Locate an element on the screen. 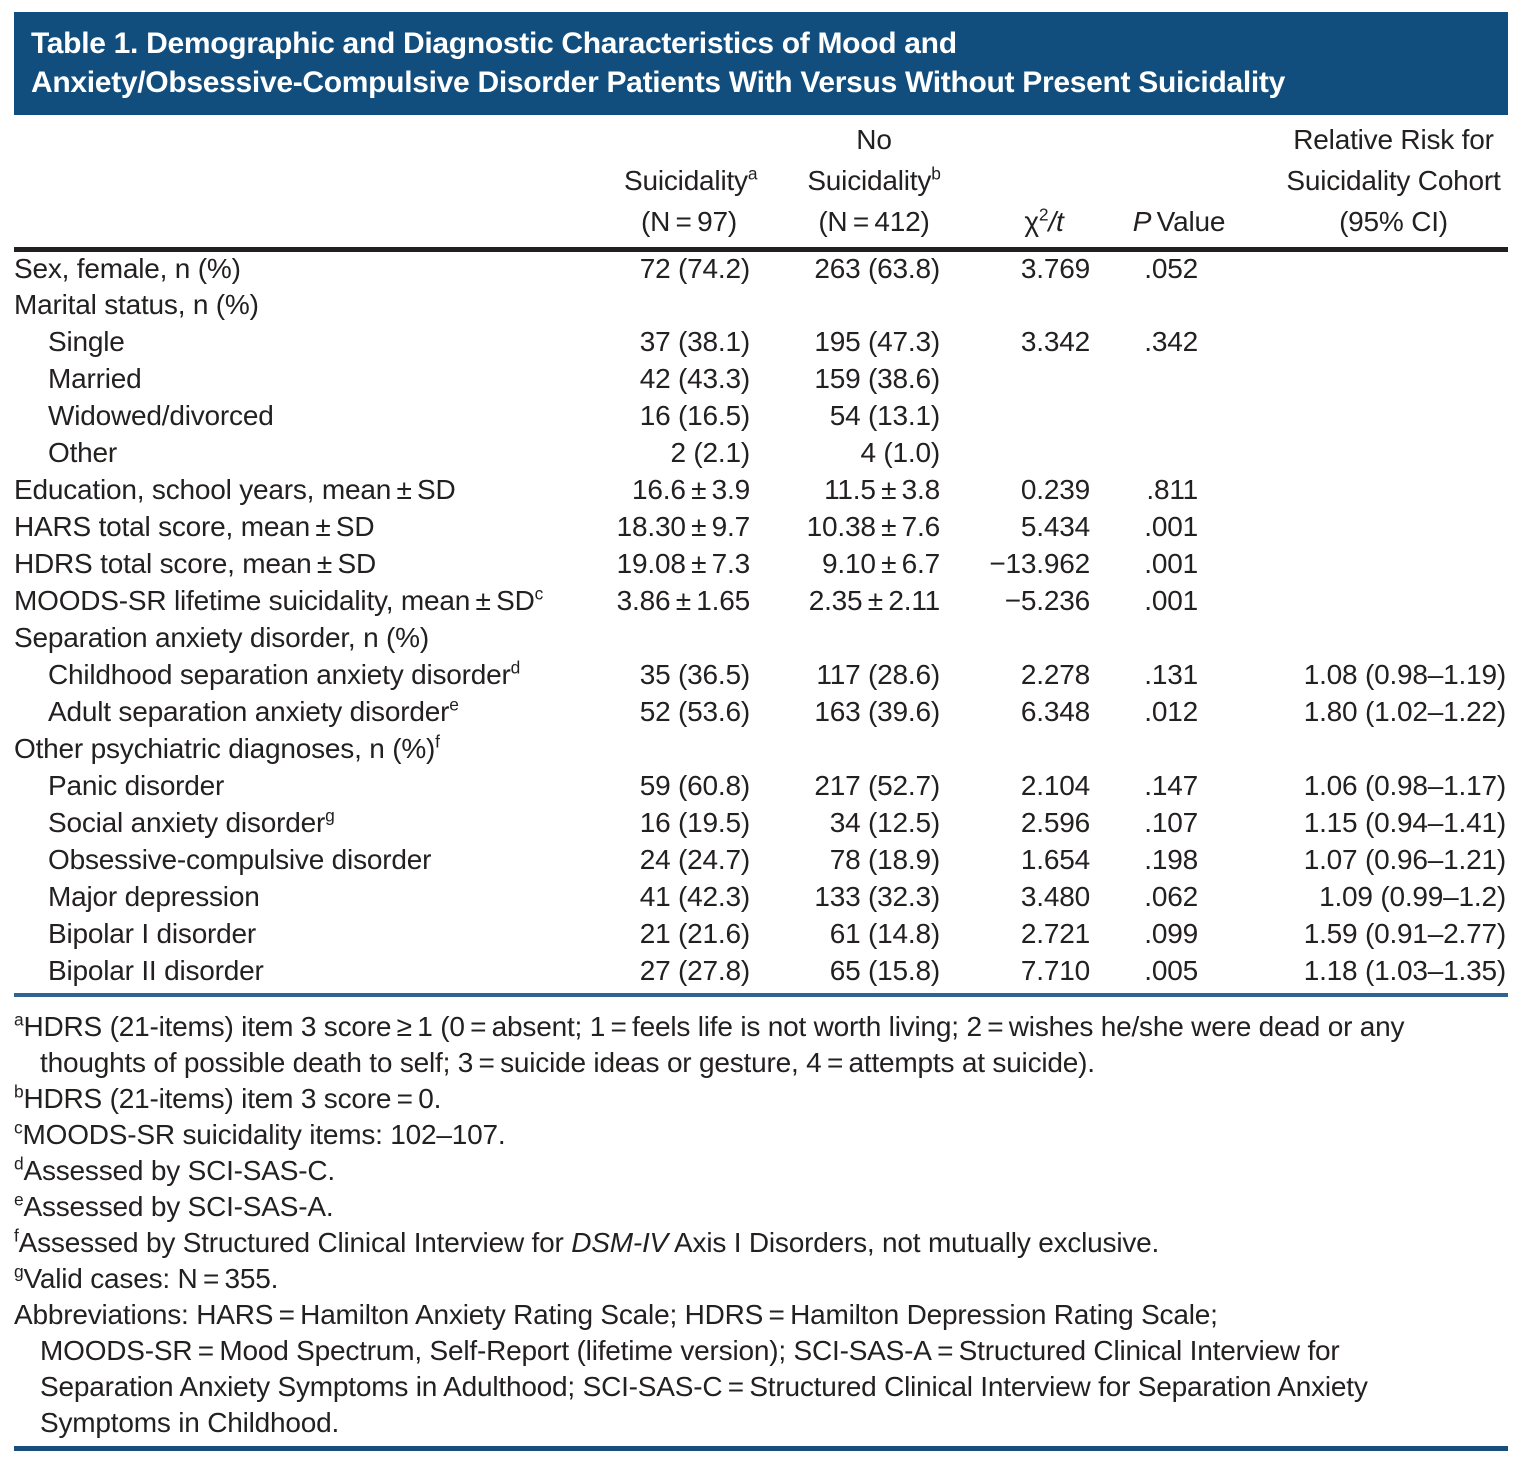 The image size is (1522, 1462). footnote-marker: f is located at coordinates (16, 1235).